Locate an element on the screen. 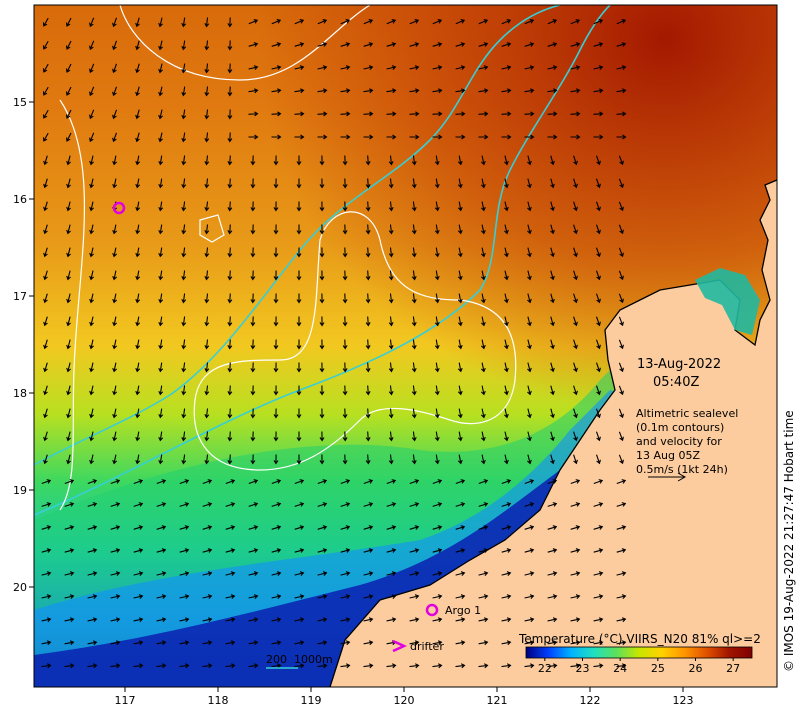 The width and height of the screenshot is (800, 710). argo-float-marker is located at coordinates (119, 208).